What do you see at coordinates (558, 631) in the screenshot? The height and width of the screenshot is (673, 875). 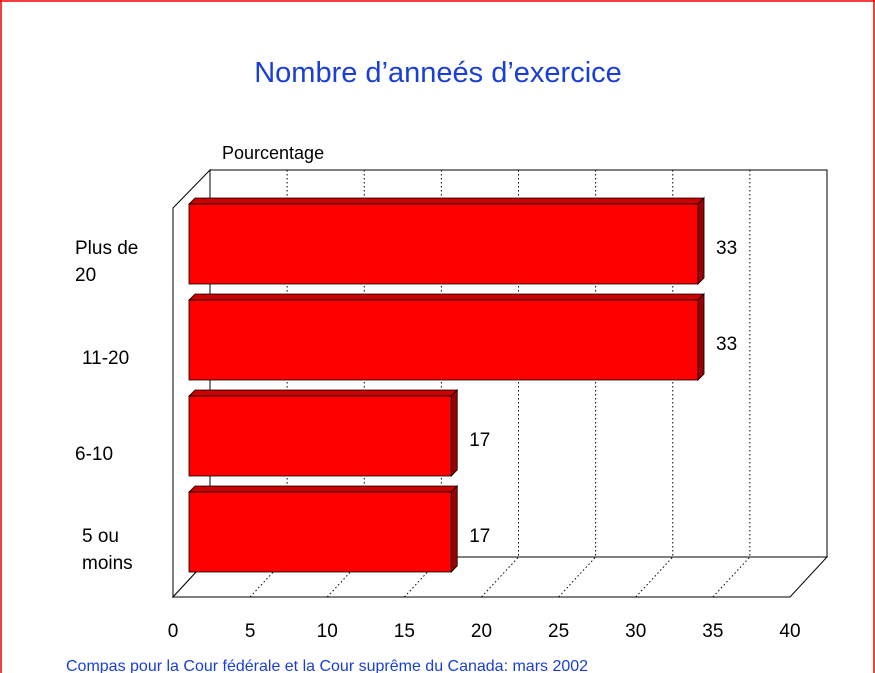 I see `x-tick-label: 25` at bounding box center [558, 631].